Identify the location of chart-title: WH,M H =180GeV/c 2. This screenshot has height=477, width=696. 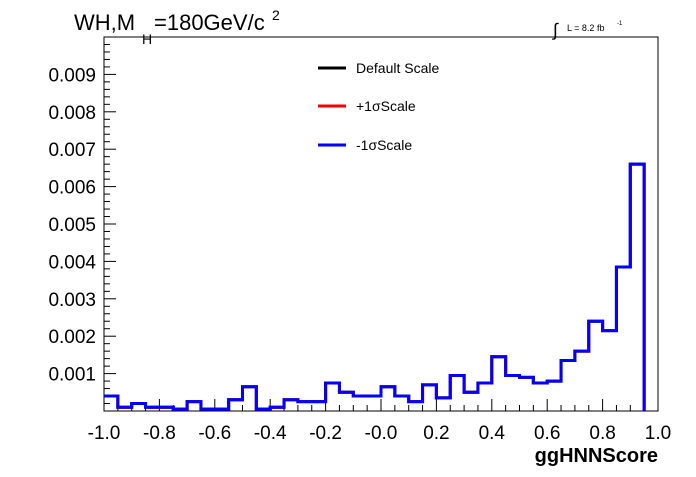
(177, 27).